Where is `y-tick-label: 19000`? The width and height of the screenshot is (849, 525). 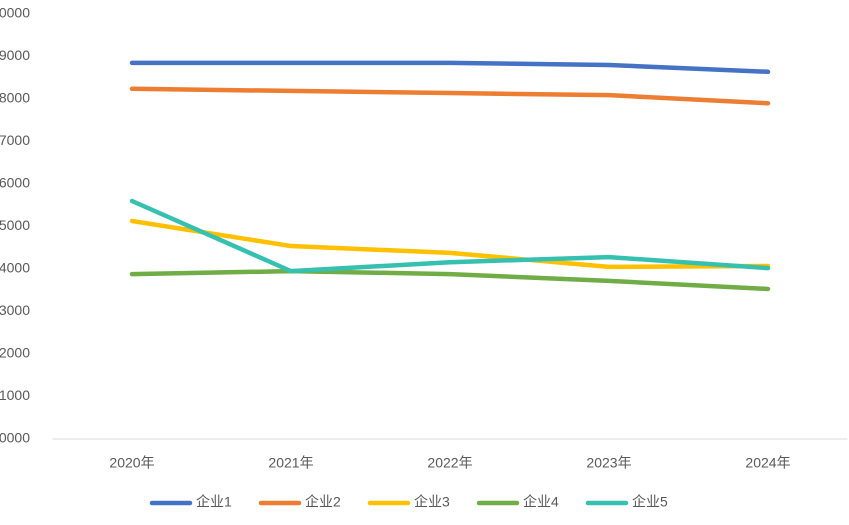
y-tick-label: 19000 is located at coordinates (15, 55).